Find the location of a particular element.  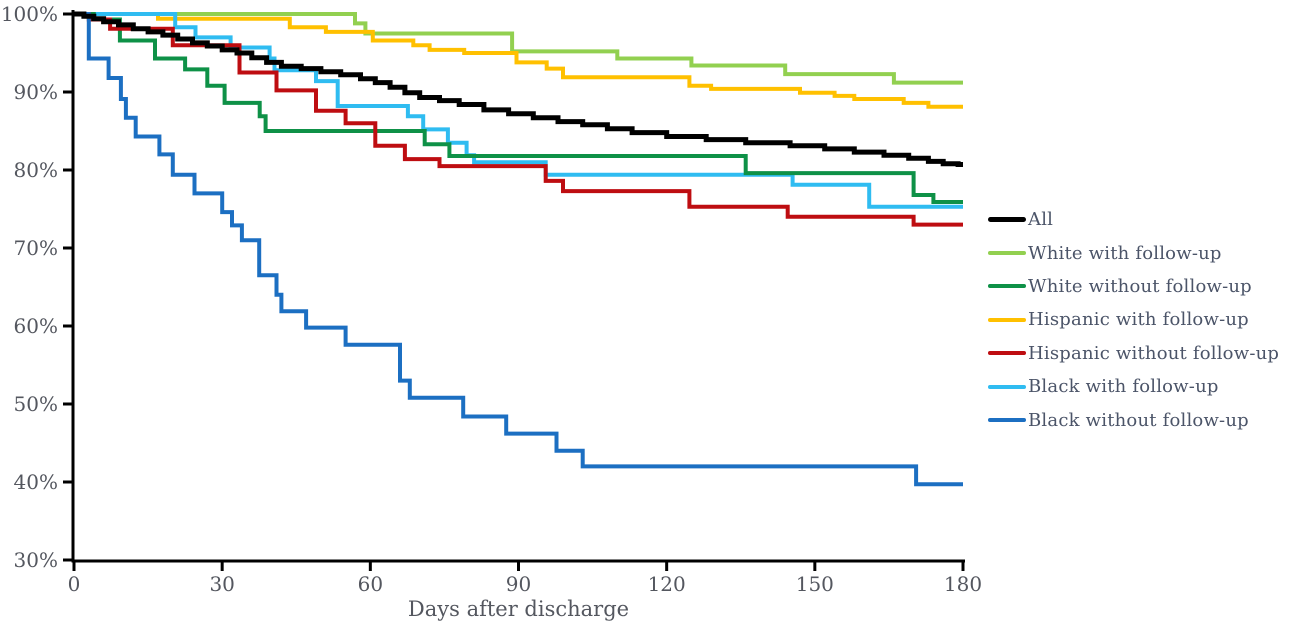

legend-swatch-white-with-follow-up is located at coordinates (1007, 253).